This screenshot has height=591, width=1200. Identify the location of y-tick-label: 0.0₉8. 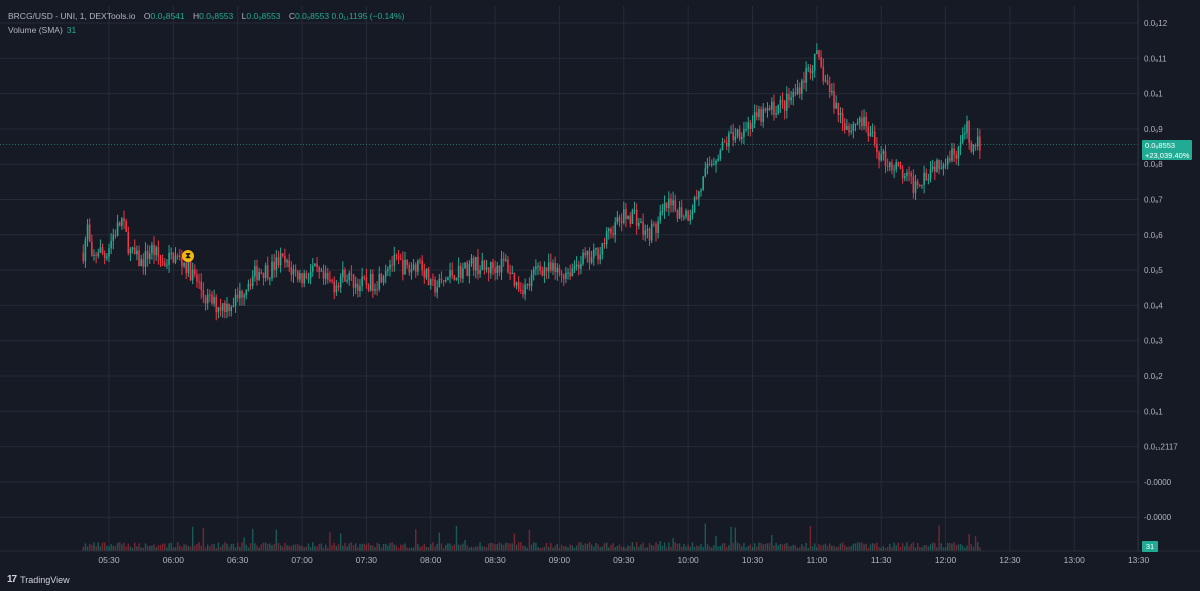
(1153, 164).